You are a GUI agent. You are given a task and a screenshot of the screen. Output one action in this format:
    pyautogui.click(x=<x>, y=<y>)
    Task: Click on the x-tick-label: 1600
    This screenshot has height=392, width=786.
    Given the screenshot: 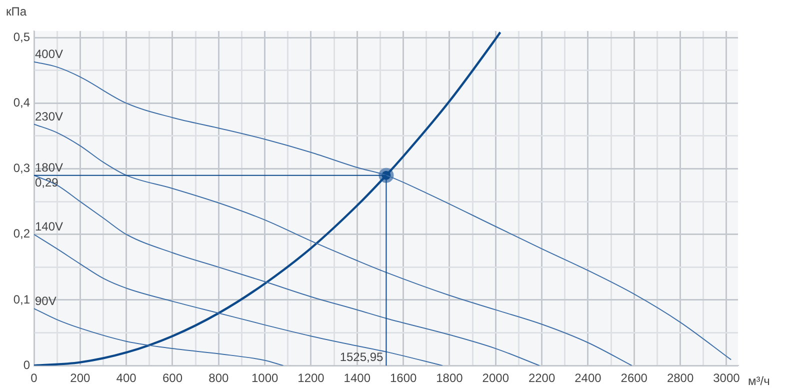 What is the action you would take?
    pyautogui.click(x=403, y=378)
    